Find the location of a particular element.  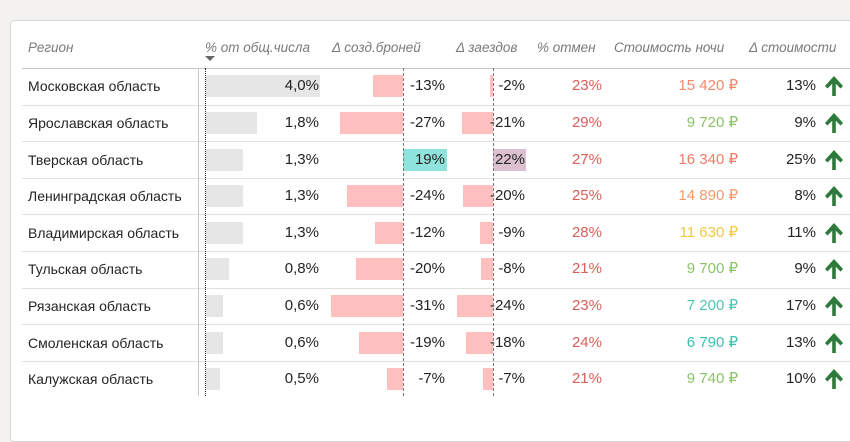

night-price-cell: 9 720 ₽ is located at coordinates (712, 122).